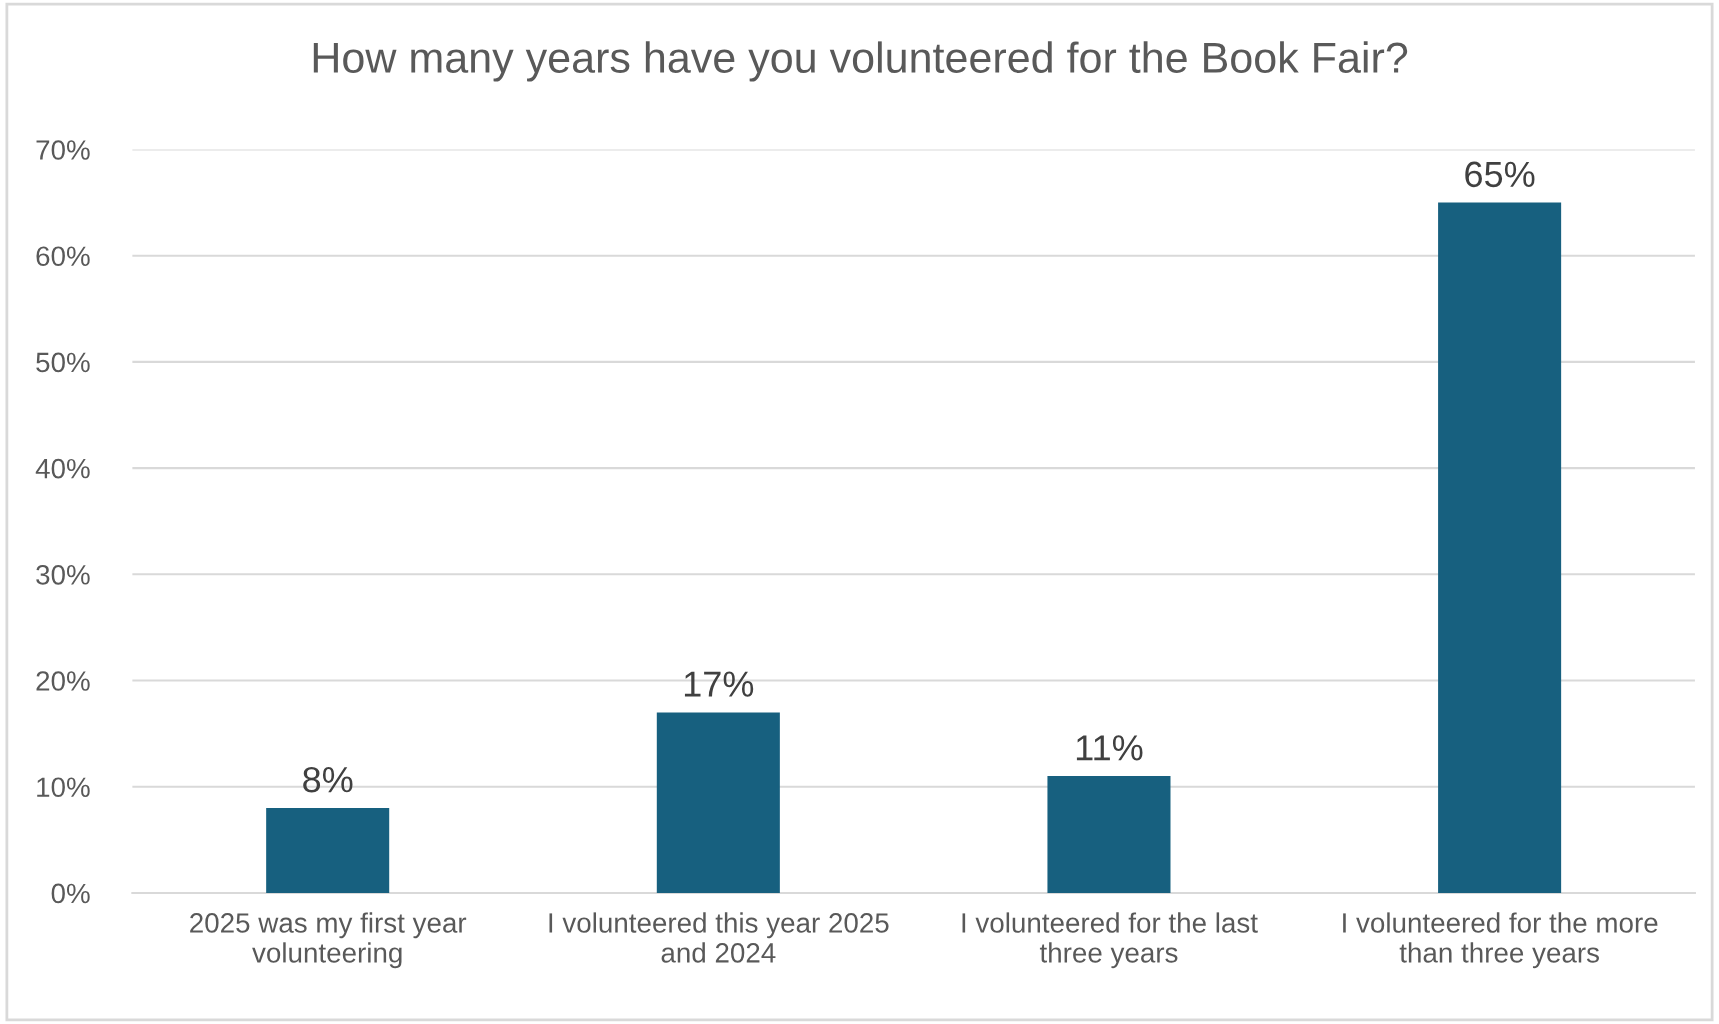 The height and width of the screenshot is (1024, 1719). Describe the element at coordinates (63, 256) in the screenshot. I see `y-tick-label: 60%` at that location.